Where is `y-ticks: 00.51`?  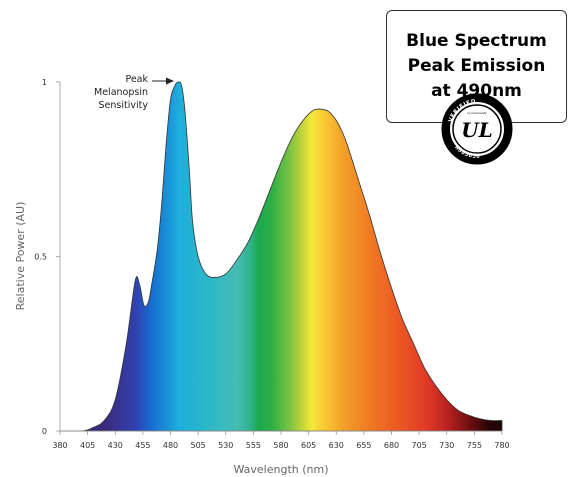
y-ticks: 00.51 is located at coordinates (47, 257).